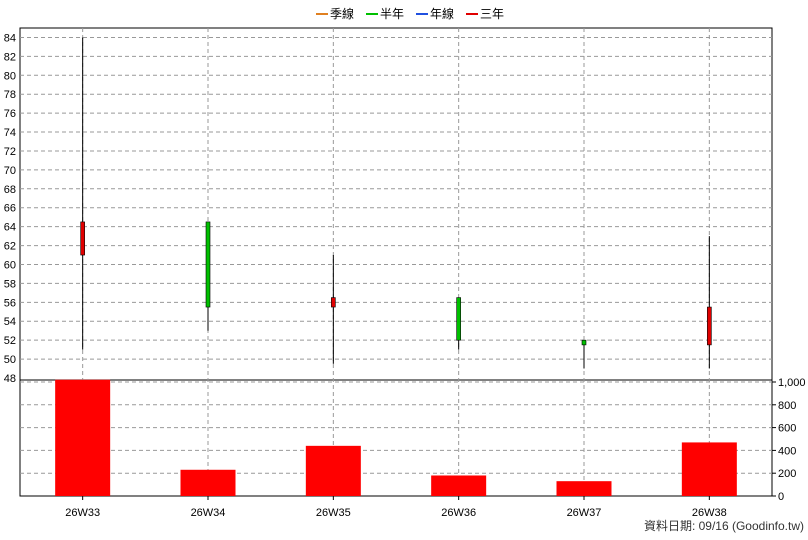 This screenshot has width=808, height=540. I want to click on price-tick-label: 56, so click(10, 303).